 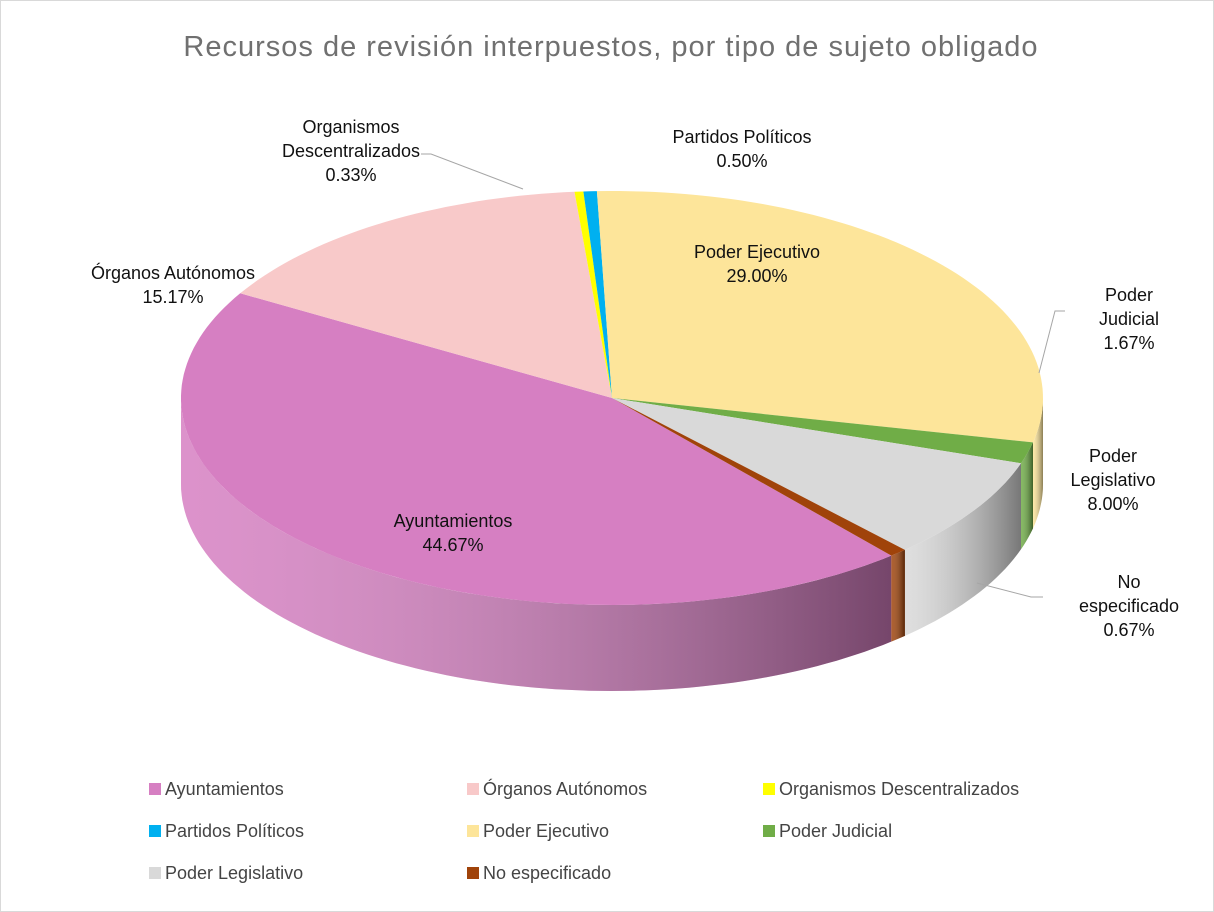 What do you see at coordinates (757, 276) in the screenshot?
I see `label-value: 29.00%` at bounding box center [757, 276].